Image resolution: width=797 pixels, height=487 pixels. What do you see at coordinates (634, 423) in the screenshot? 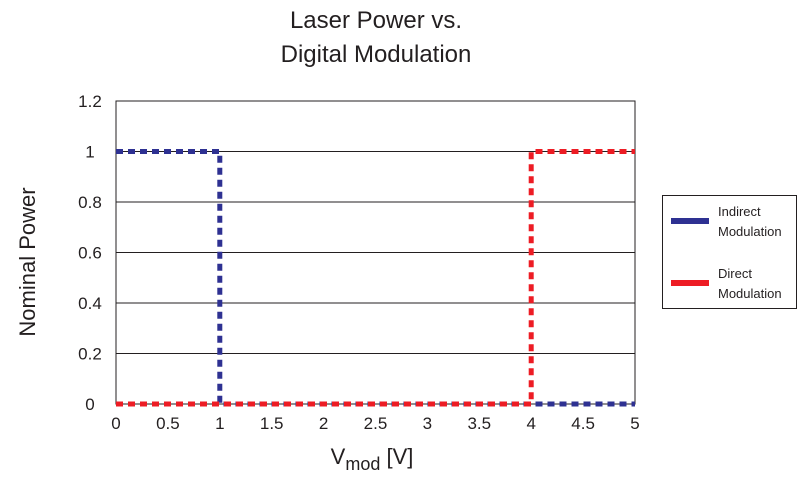
I see `x-tick-label-10: 5` at bounding box center [634, 423].